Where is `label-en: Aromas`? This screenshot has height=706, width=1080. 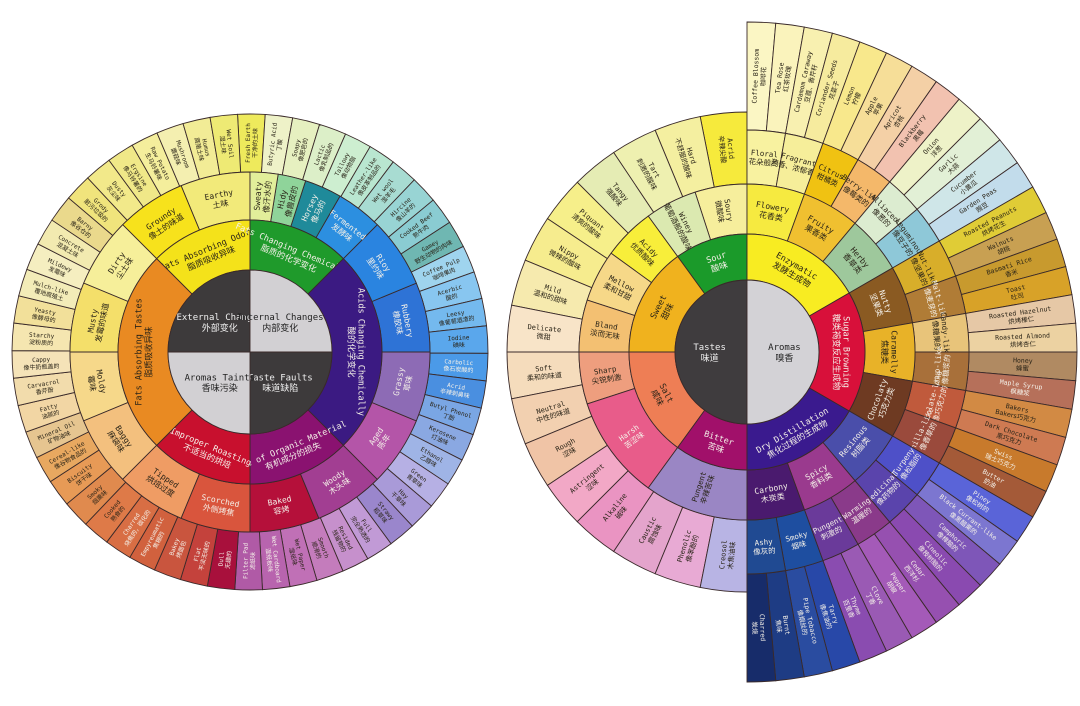 label-en: Aromas is located at coordinates (784, 348).